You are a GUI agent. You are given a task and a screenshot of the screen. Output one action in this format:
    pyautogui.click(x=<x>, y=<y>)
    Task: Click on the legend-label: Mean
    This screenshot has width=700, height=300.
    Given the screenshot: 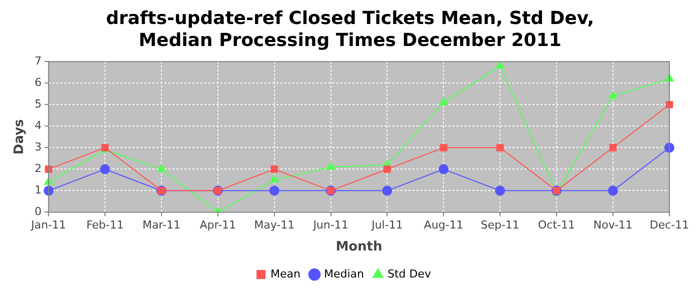 What is the action you would take?
    pyautogui.click(x=285, y=273)
    